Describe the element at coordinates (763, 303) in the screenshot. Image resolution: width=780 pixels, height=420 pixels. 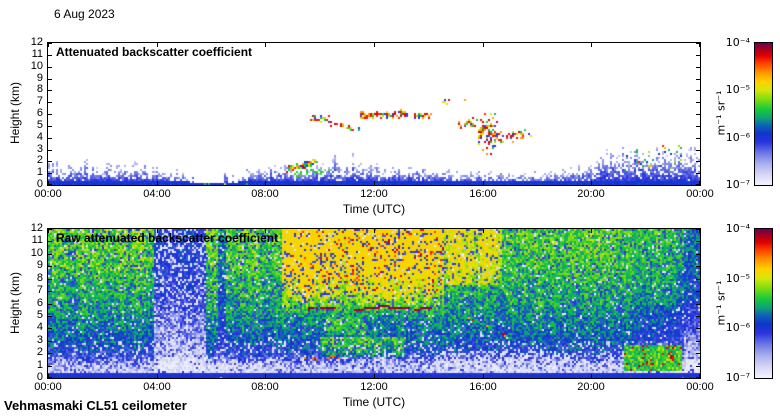
I see `colorbar-bottom` at that location.